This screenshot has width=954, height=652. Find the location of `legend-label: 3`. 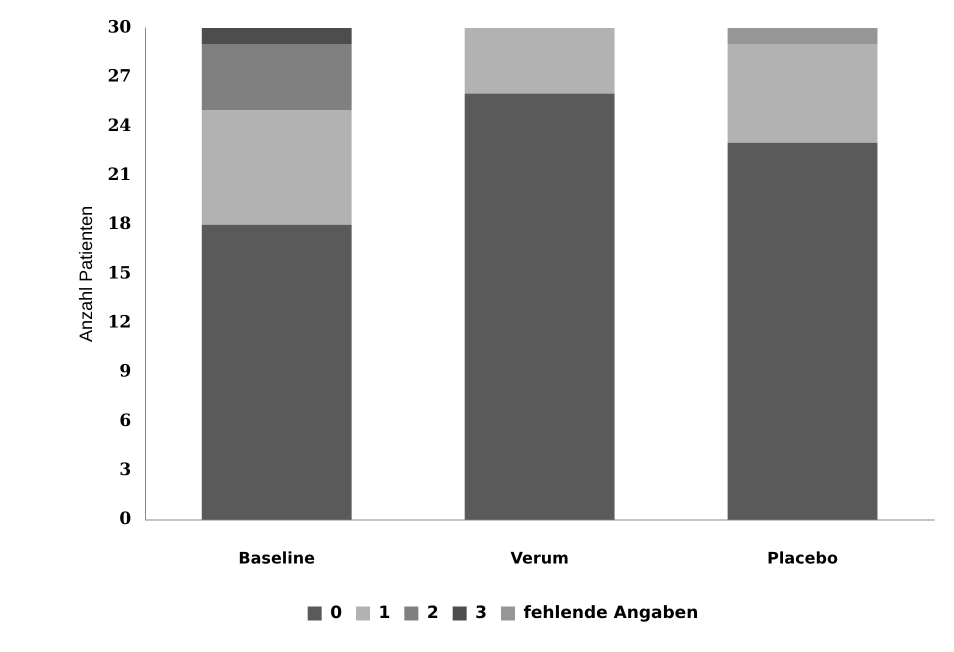

legend-label: 3 is located at coordinates (481, 612).